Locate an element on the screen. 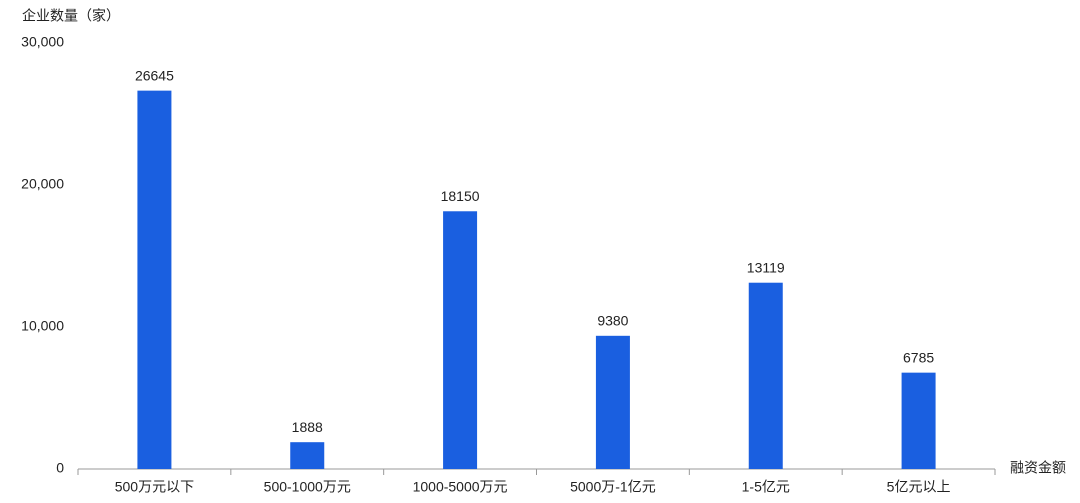 This screenshot has height=503, width=1080. data-label: 18150 is located at coordinates (460, 196).